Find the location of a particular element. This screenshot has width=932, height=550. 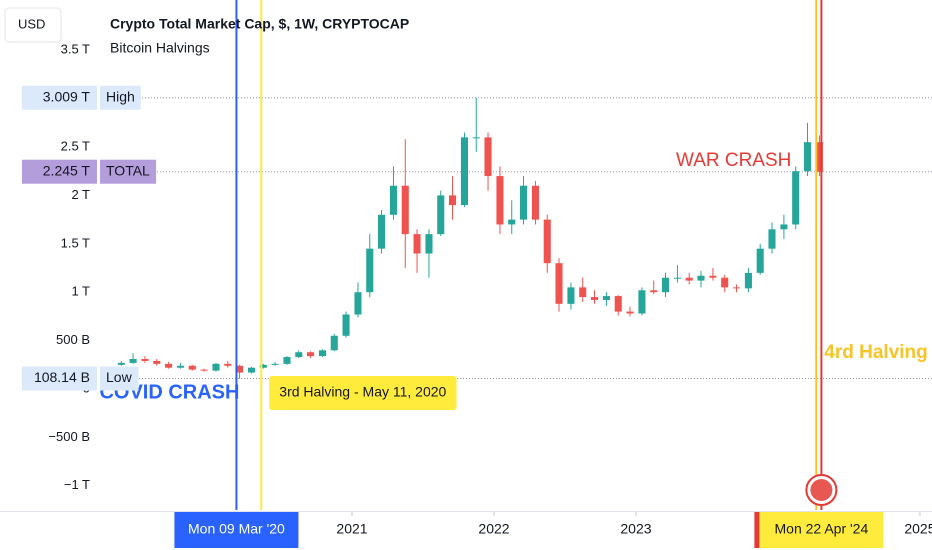

event-flag-inner is located at coordinates (821, 490).